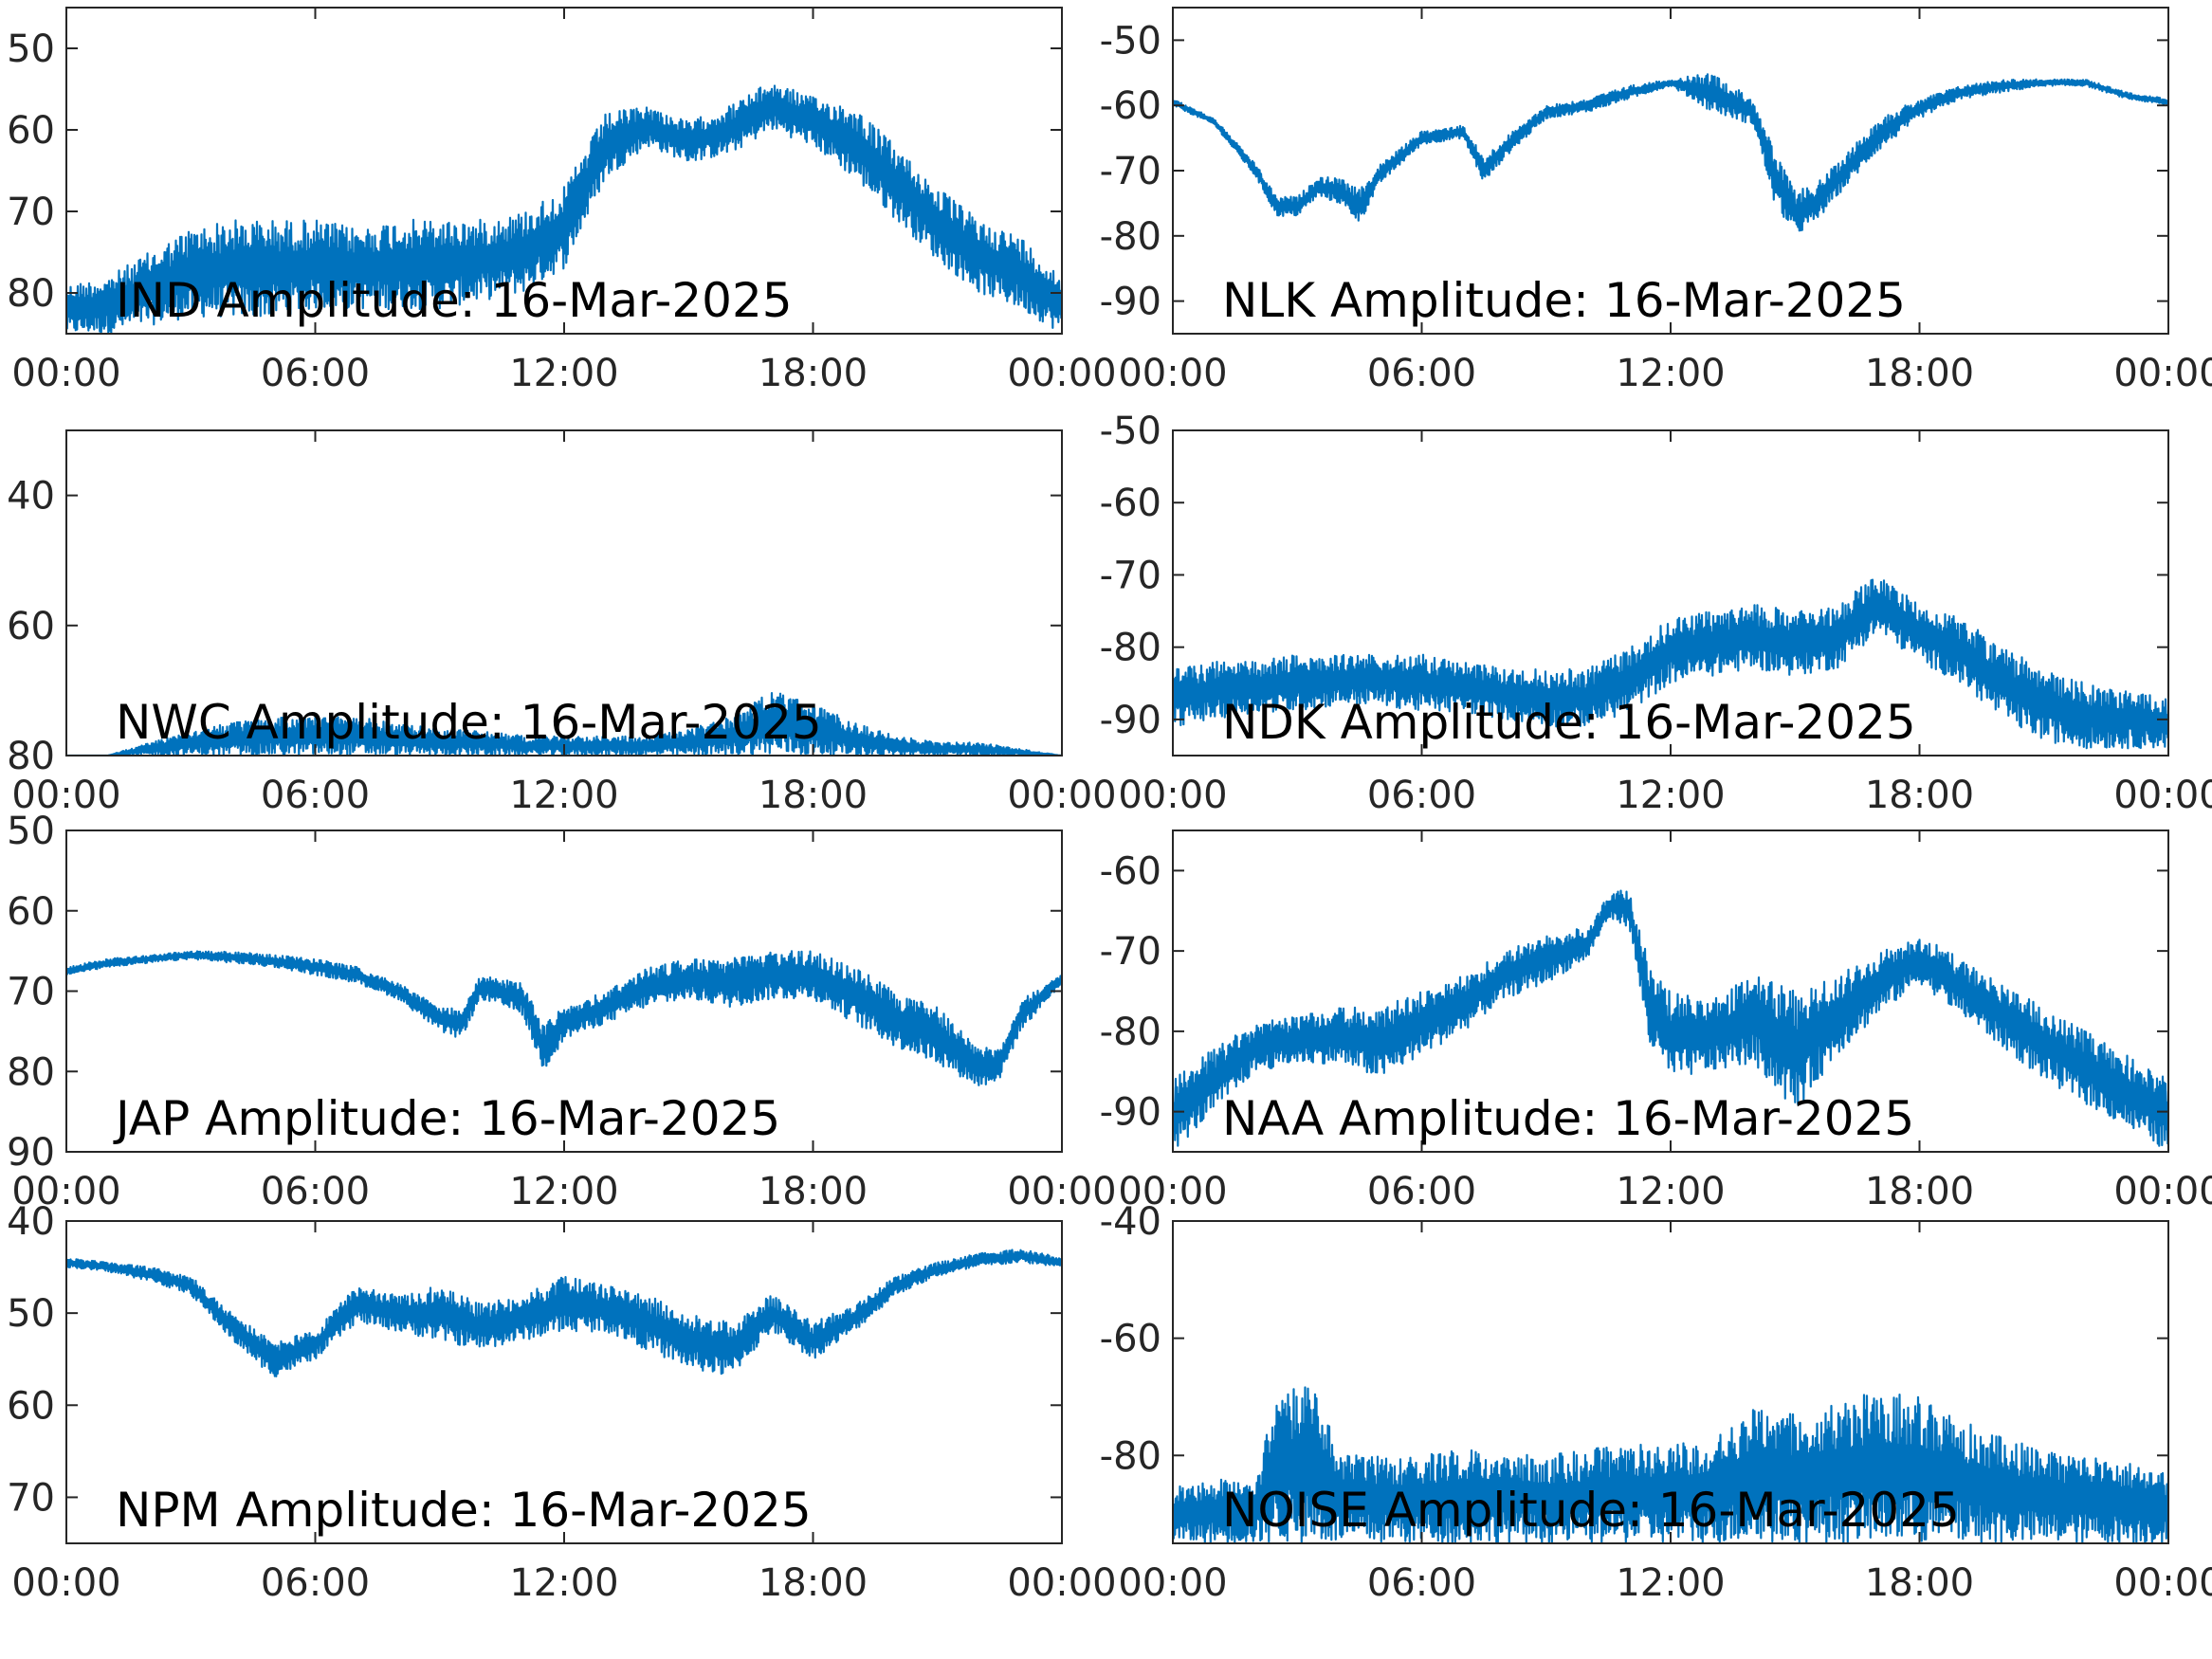 The image size is (2212, 1659). Describe the element at coordinates (31, 1153) in the screenshot. I see `y-tick-label: 90` at that location.